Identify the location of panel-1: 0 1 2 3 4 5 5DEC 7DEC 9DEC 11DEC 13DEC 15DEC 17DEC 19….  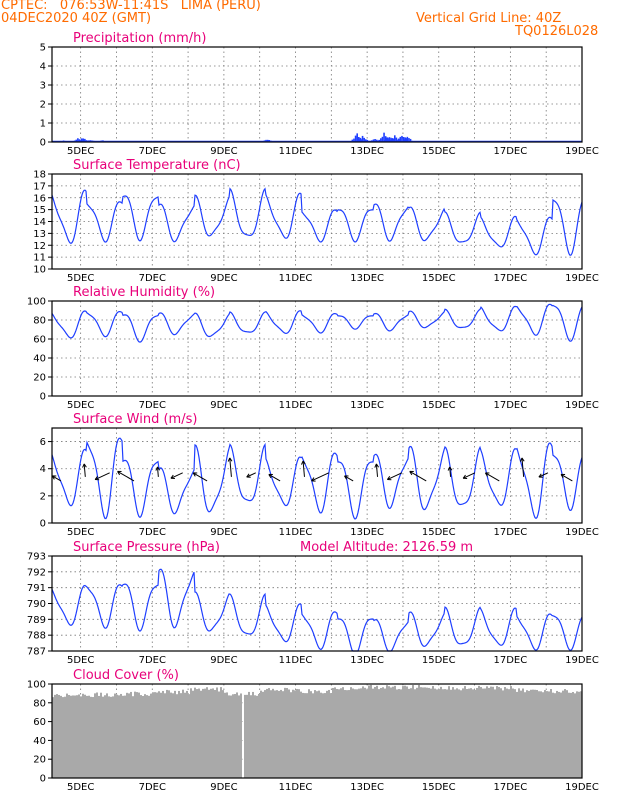
(319, 94).